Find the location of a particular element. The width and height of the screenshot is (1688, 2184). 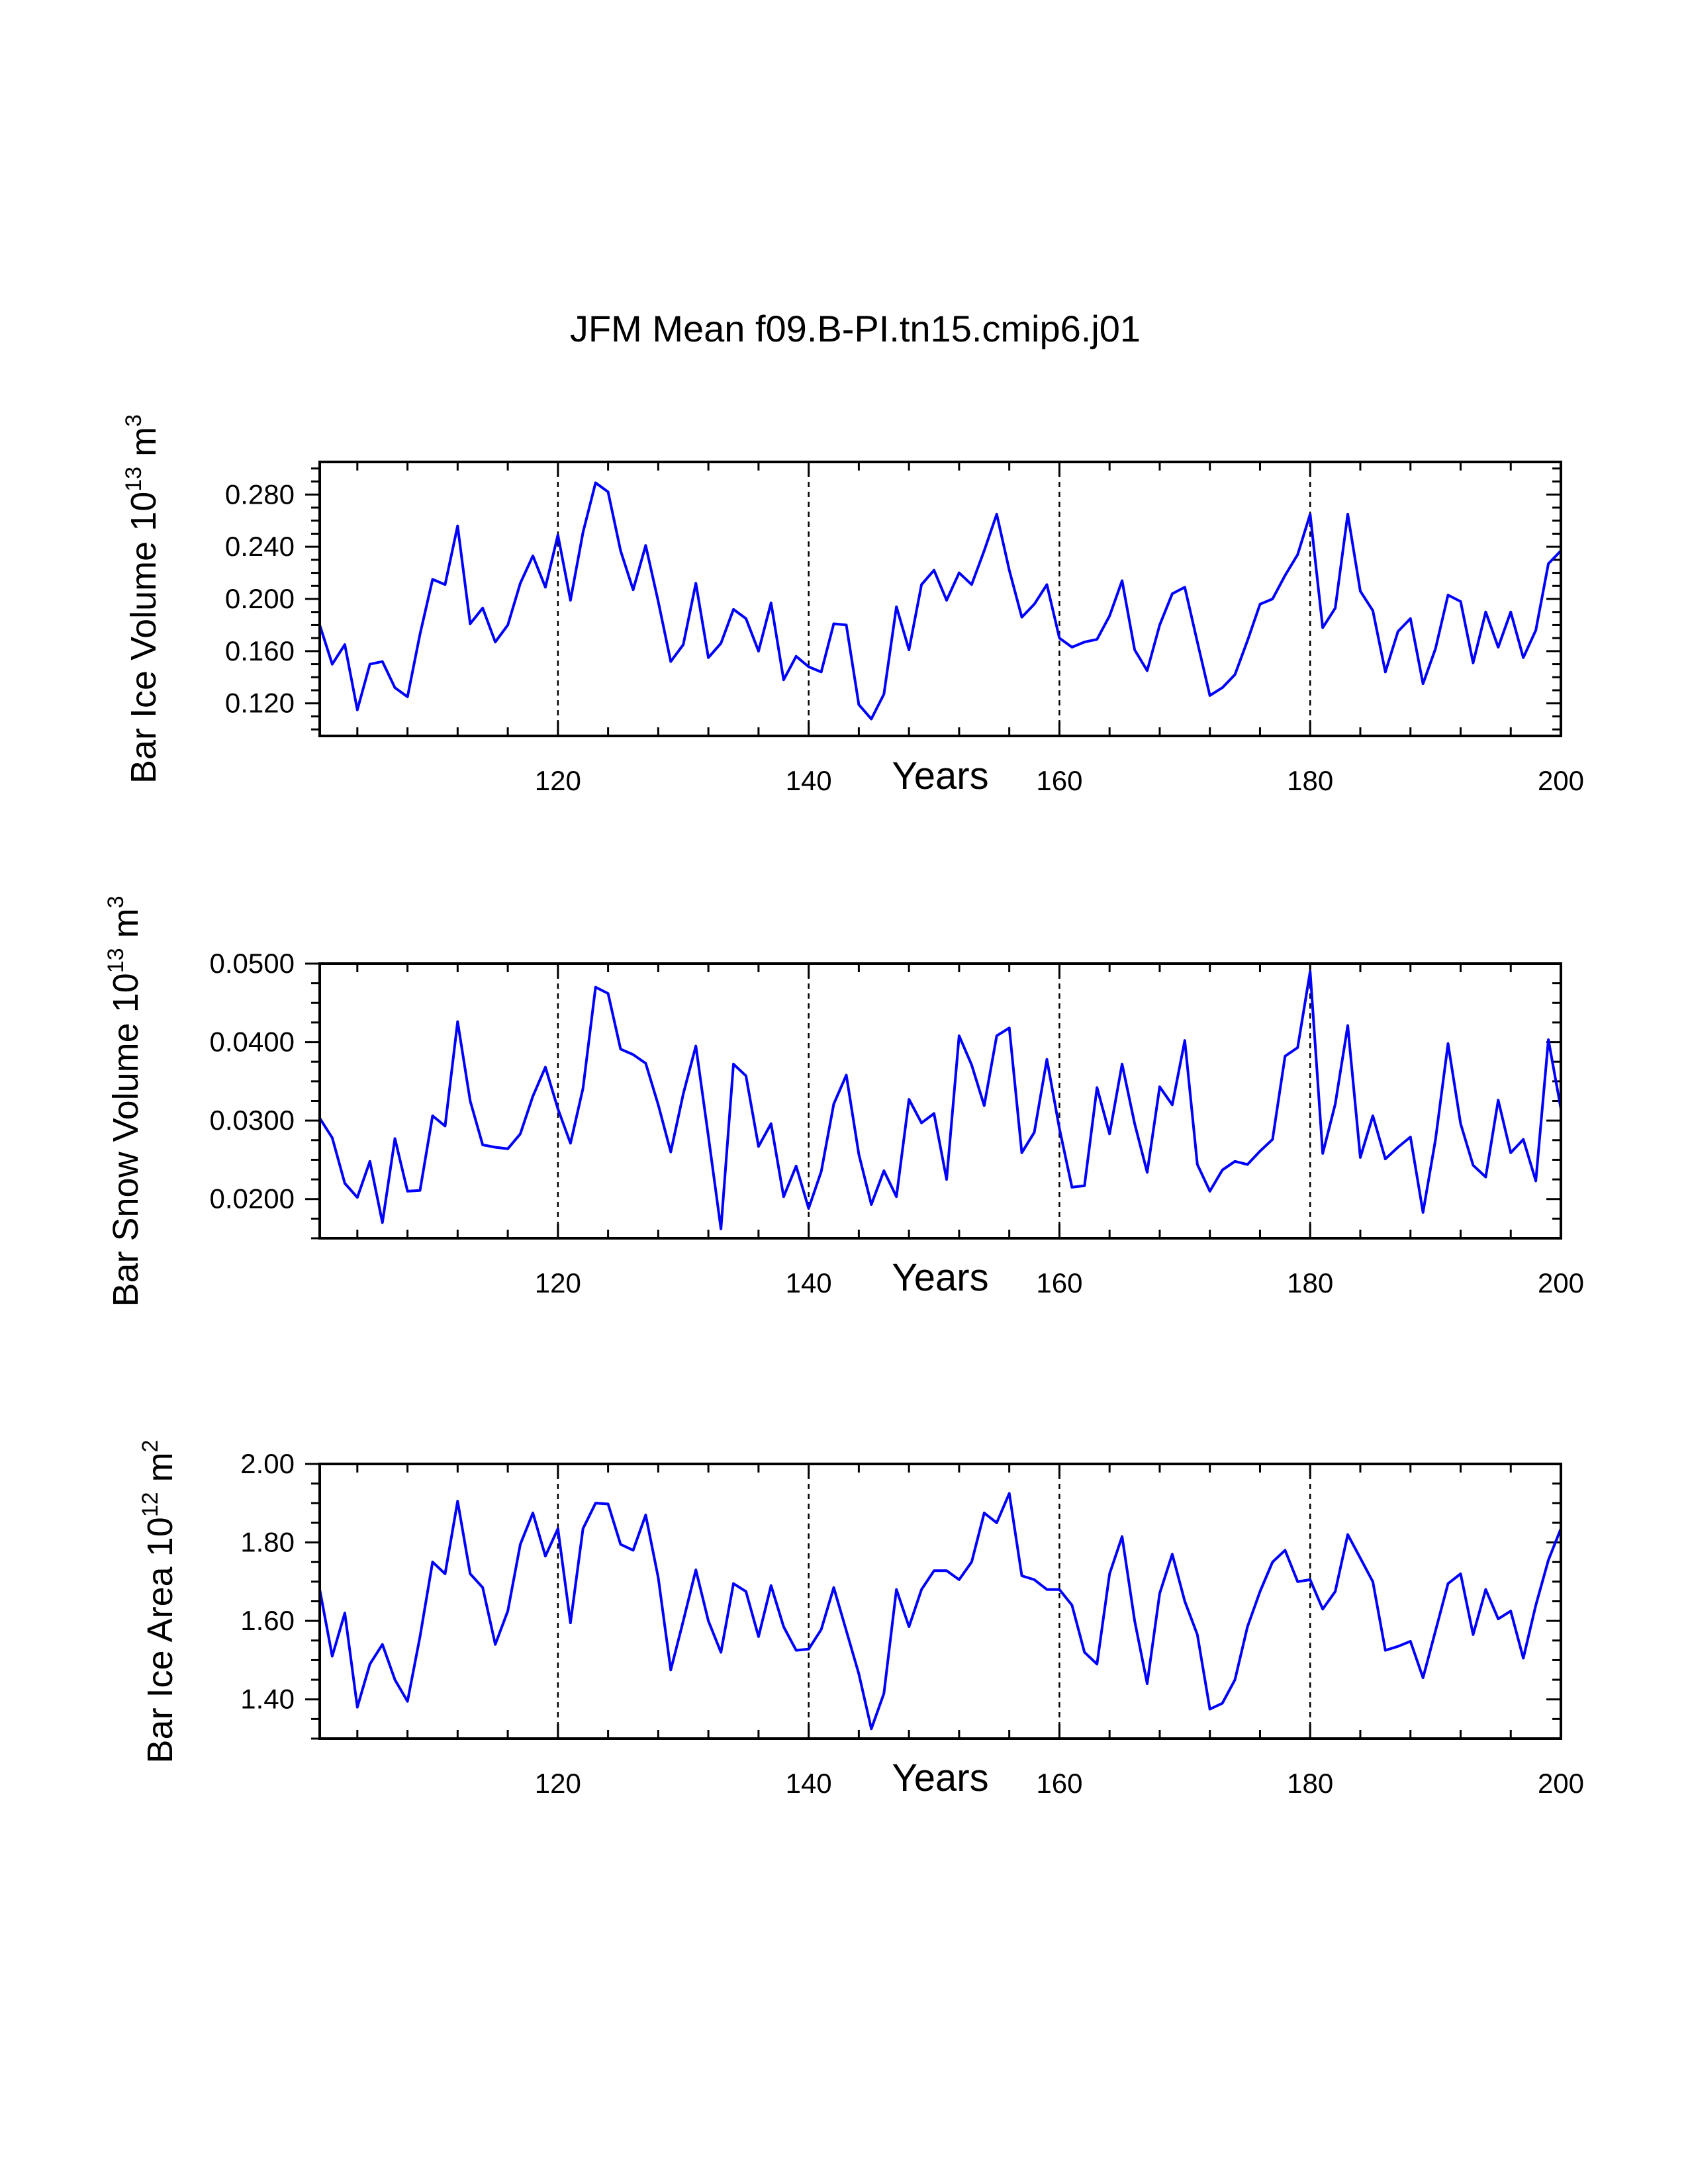

chart1-x-axis-label: Years is located at coordinates (940, 1277).